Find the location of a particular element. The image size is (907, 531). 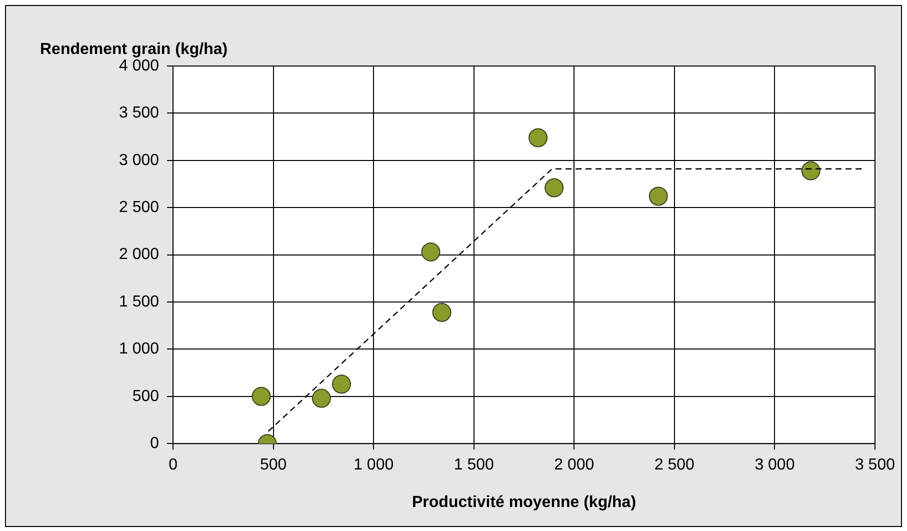

x-tick-label: 2 500 is located at coordinates (674, 465).